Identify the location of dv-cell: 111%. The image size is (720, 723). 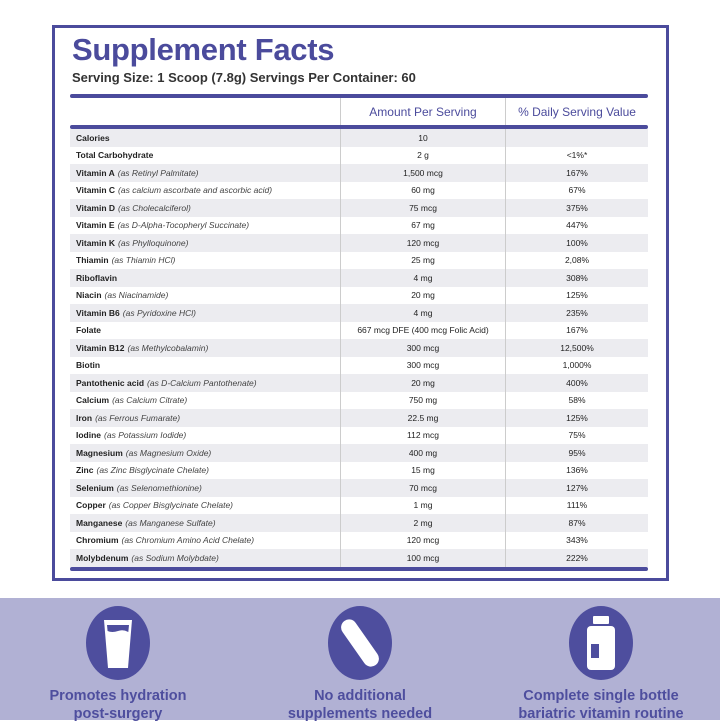
(576, 505).